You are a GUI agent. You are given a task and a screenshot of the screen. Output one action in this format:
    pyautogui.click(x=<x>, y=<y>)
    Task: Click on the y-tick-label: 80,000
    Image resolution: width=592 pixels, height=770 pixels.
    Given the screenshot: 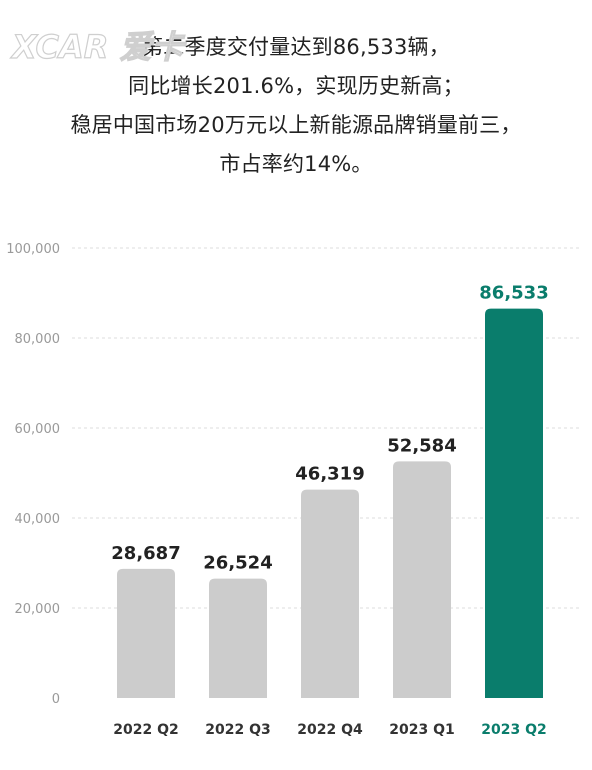 What is the action you would take?
    pyautogui.click(x=38, y=339)
    